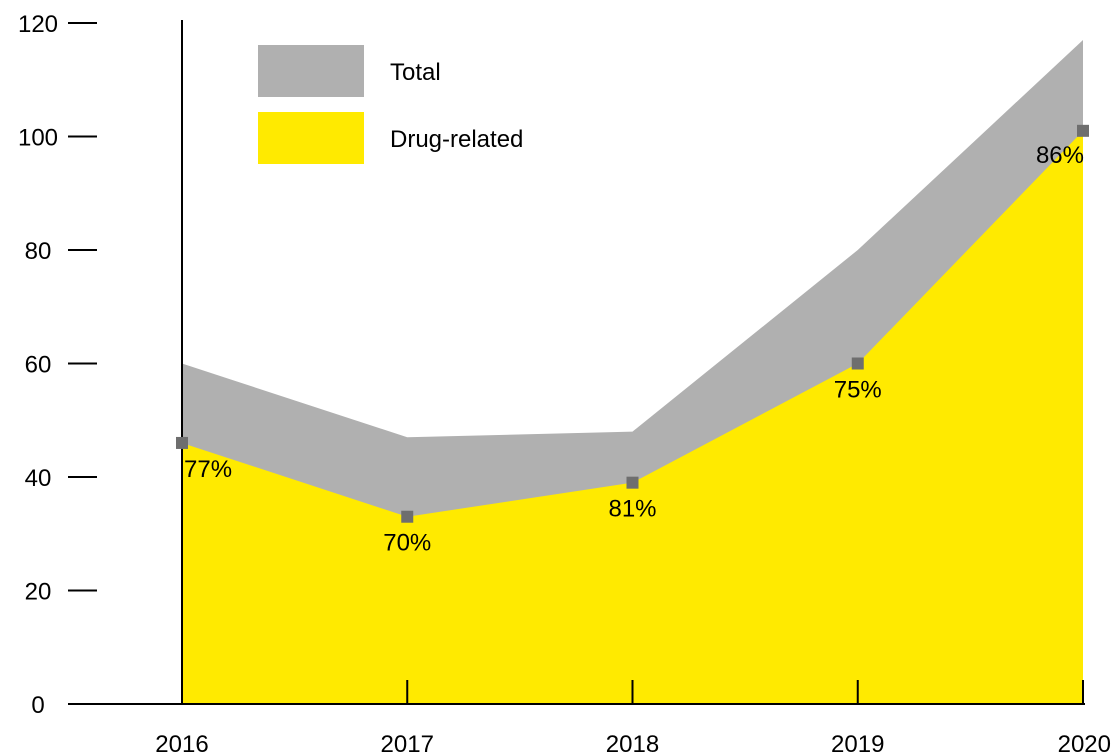  Describe the element at coordinates (311, 138) in the screenshot. I see `legend-swatch-drug-related` at that location.